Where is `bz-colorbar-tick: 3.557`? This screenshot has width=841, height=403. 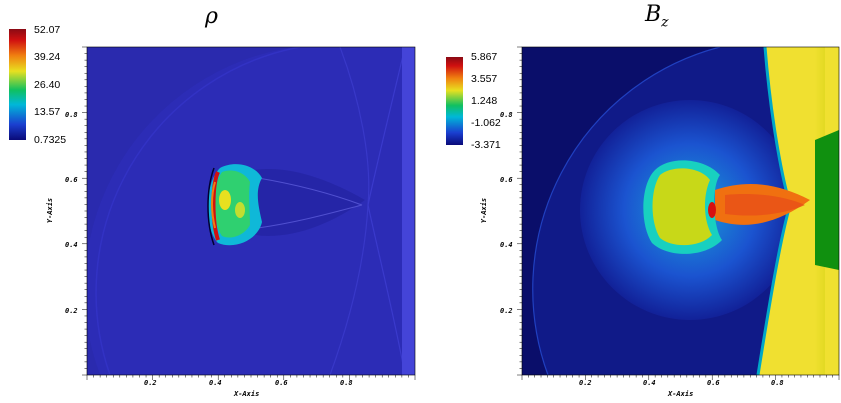 bz-colorbar-tick: 3.557 is located at coordinates (484, 79).